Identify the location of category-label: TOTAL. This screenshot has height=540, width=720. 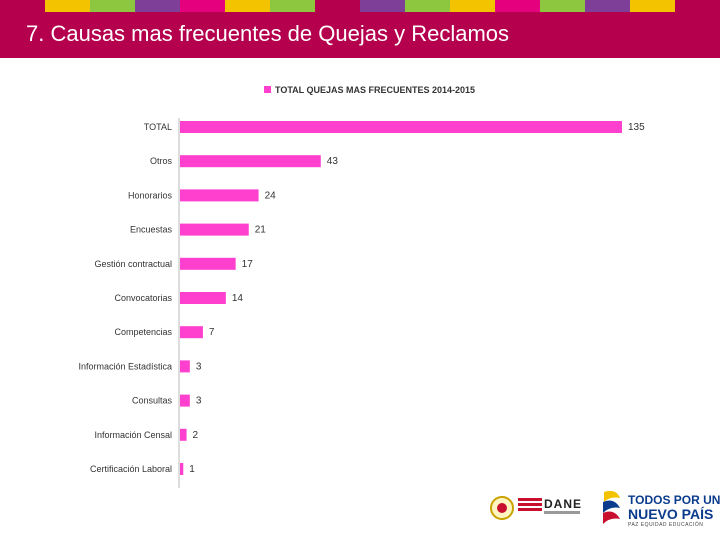
(158, 127).